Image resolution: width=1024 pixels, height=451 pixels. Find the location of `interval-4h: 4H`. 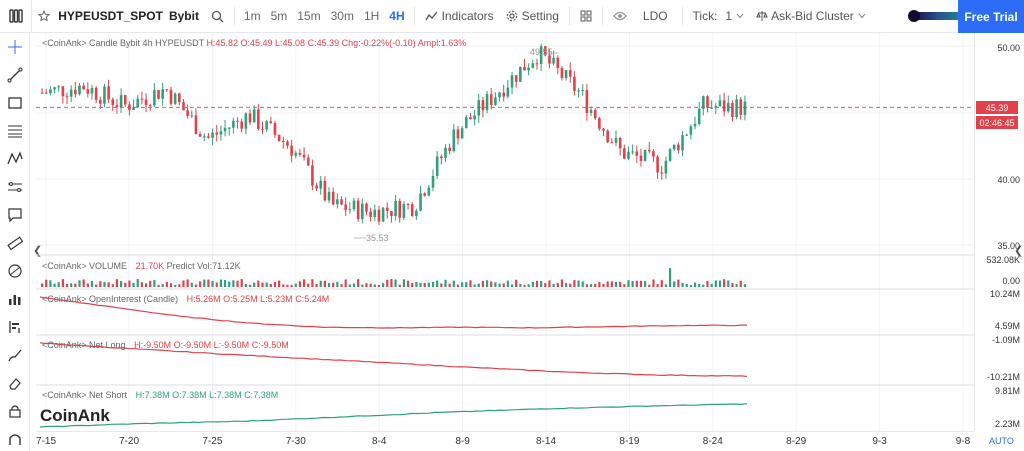

interval-4h: 4H is located at coordinates (397, 16).